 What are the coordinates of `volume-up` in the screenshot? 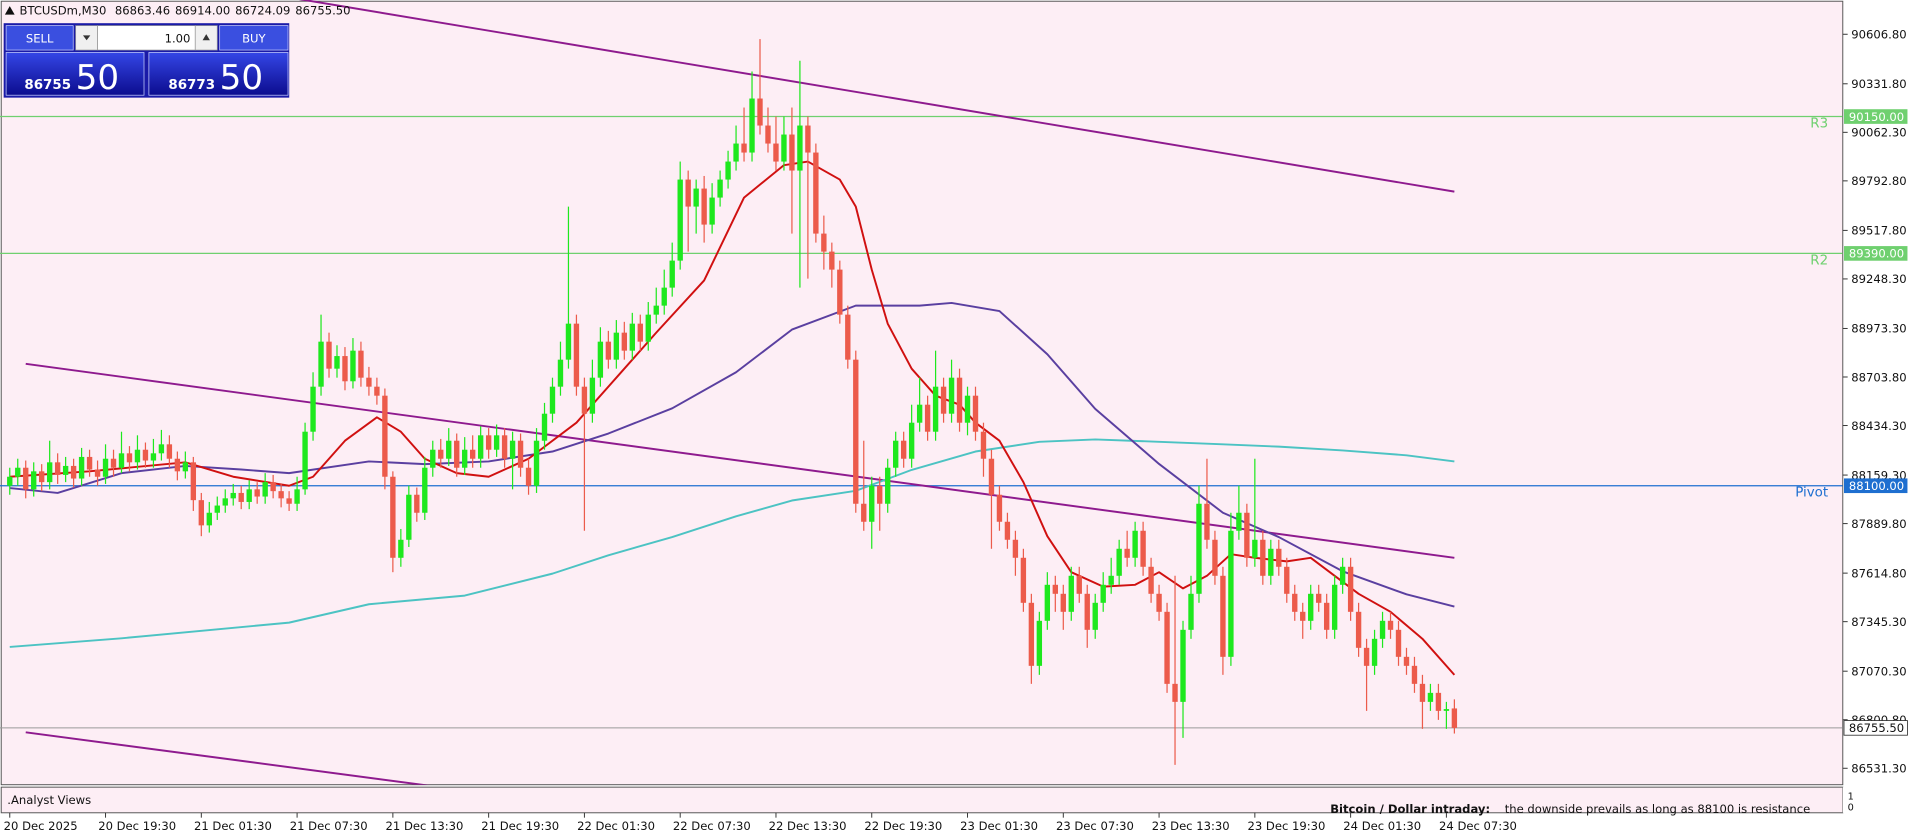 It's located at (206, 38).